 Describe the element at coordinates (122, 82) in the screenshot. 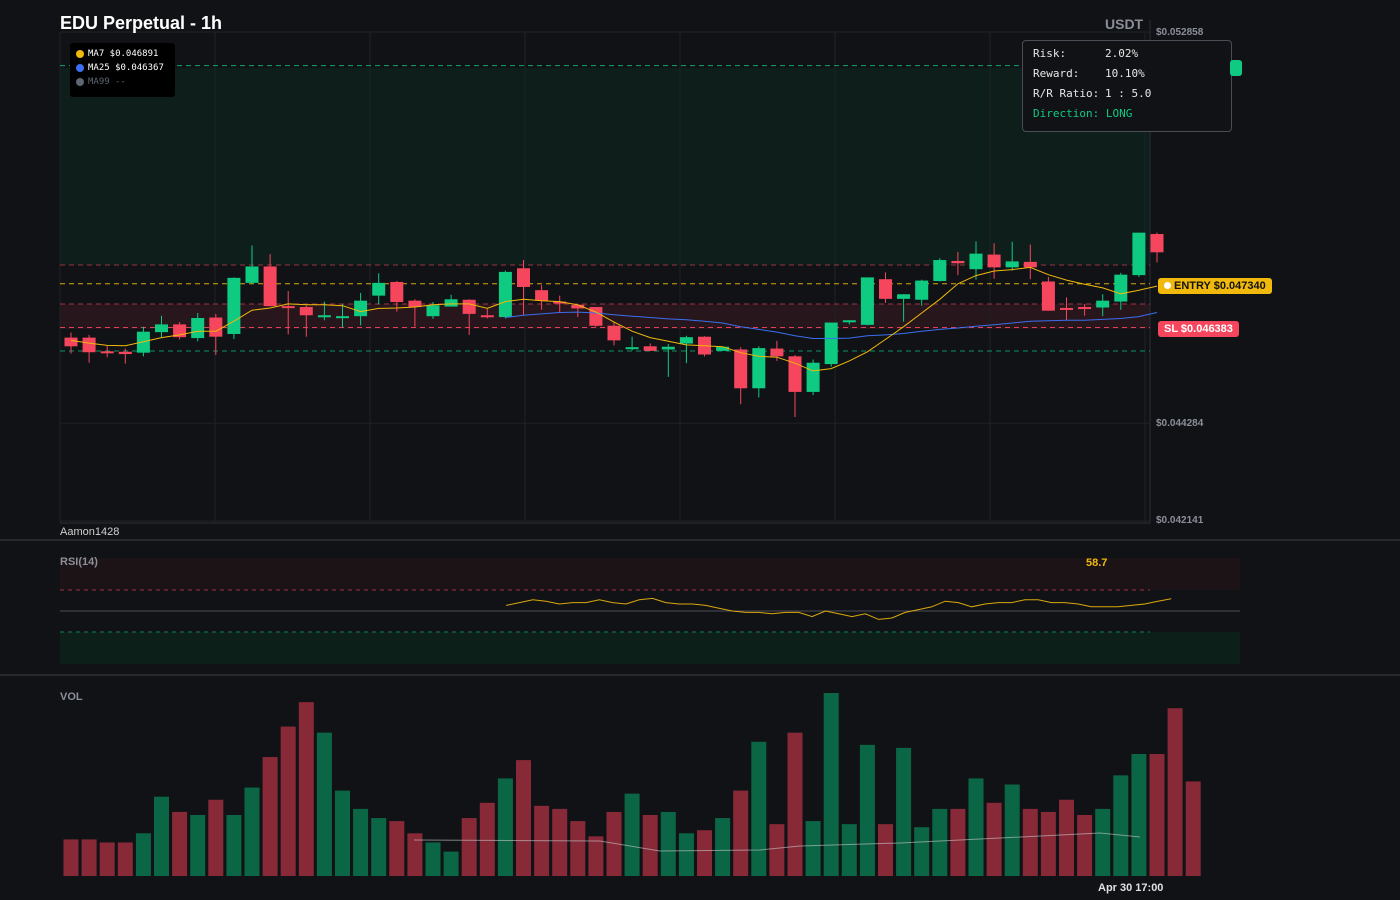

I see `legend-ma99: MA99 --` at that location.